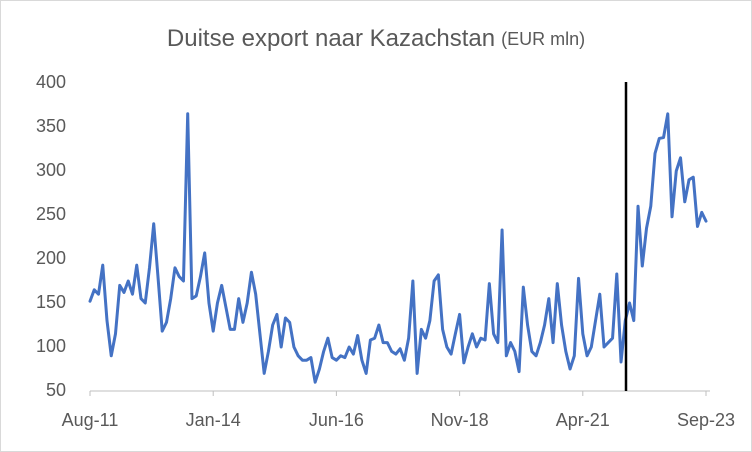  Describe the element at coordinates (51, 346) in the screenshot. I see `y-tick-label: 100` at that location.